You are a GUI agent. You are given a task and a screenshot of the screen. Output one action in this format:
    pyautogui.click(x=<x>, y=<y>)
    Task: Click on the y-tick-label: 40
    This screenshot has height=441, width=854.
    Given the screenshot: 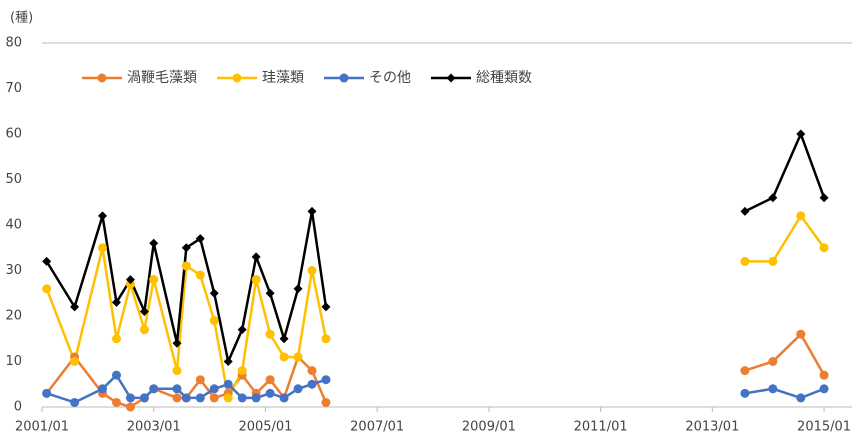 What is the action you would take?
    pyautogui.click(x=13, y=225)
    